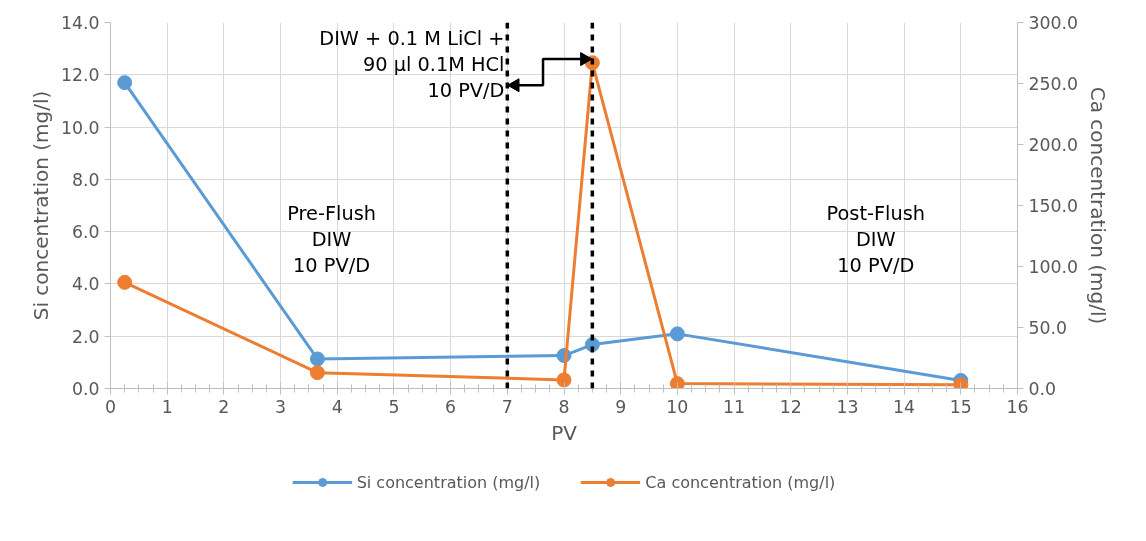 The height and width of the screenshot is (541, 1146). I want to click on y2-tick-label: 0.0, so click(1042, 389).